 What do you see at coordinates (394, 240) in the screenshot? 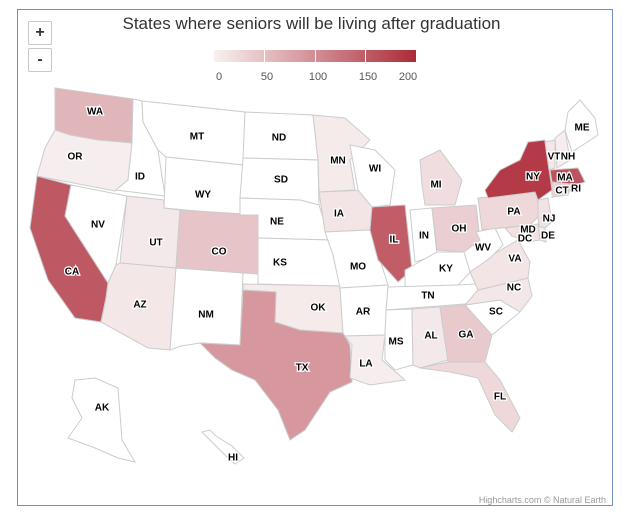
I see `state-label-IL: IL` at bounding box center [394, 240].